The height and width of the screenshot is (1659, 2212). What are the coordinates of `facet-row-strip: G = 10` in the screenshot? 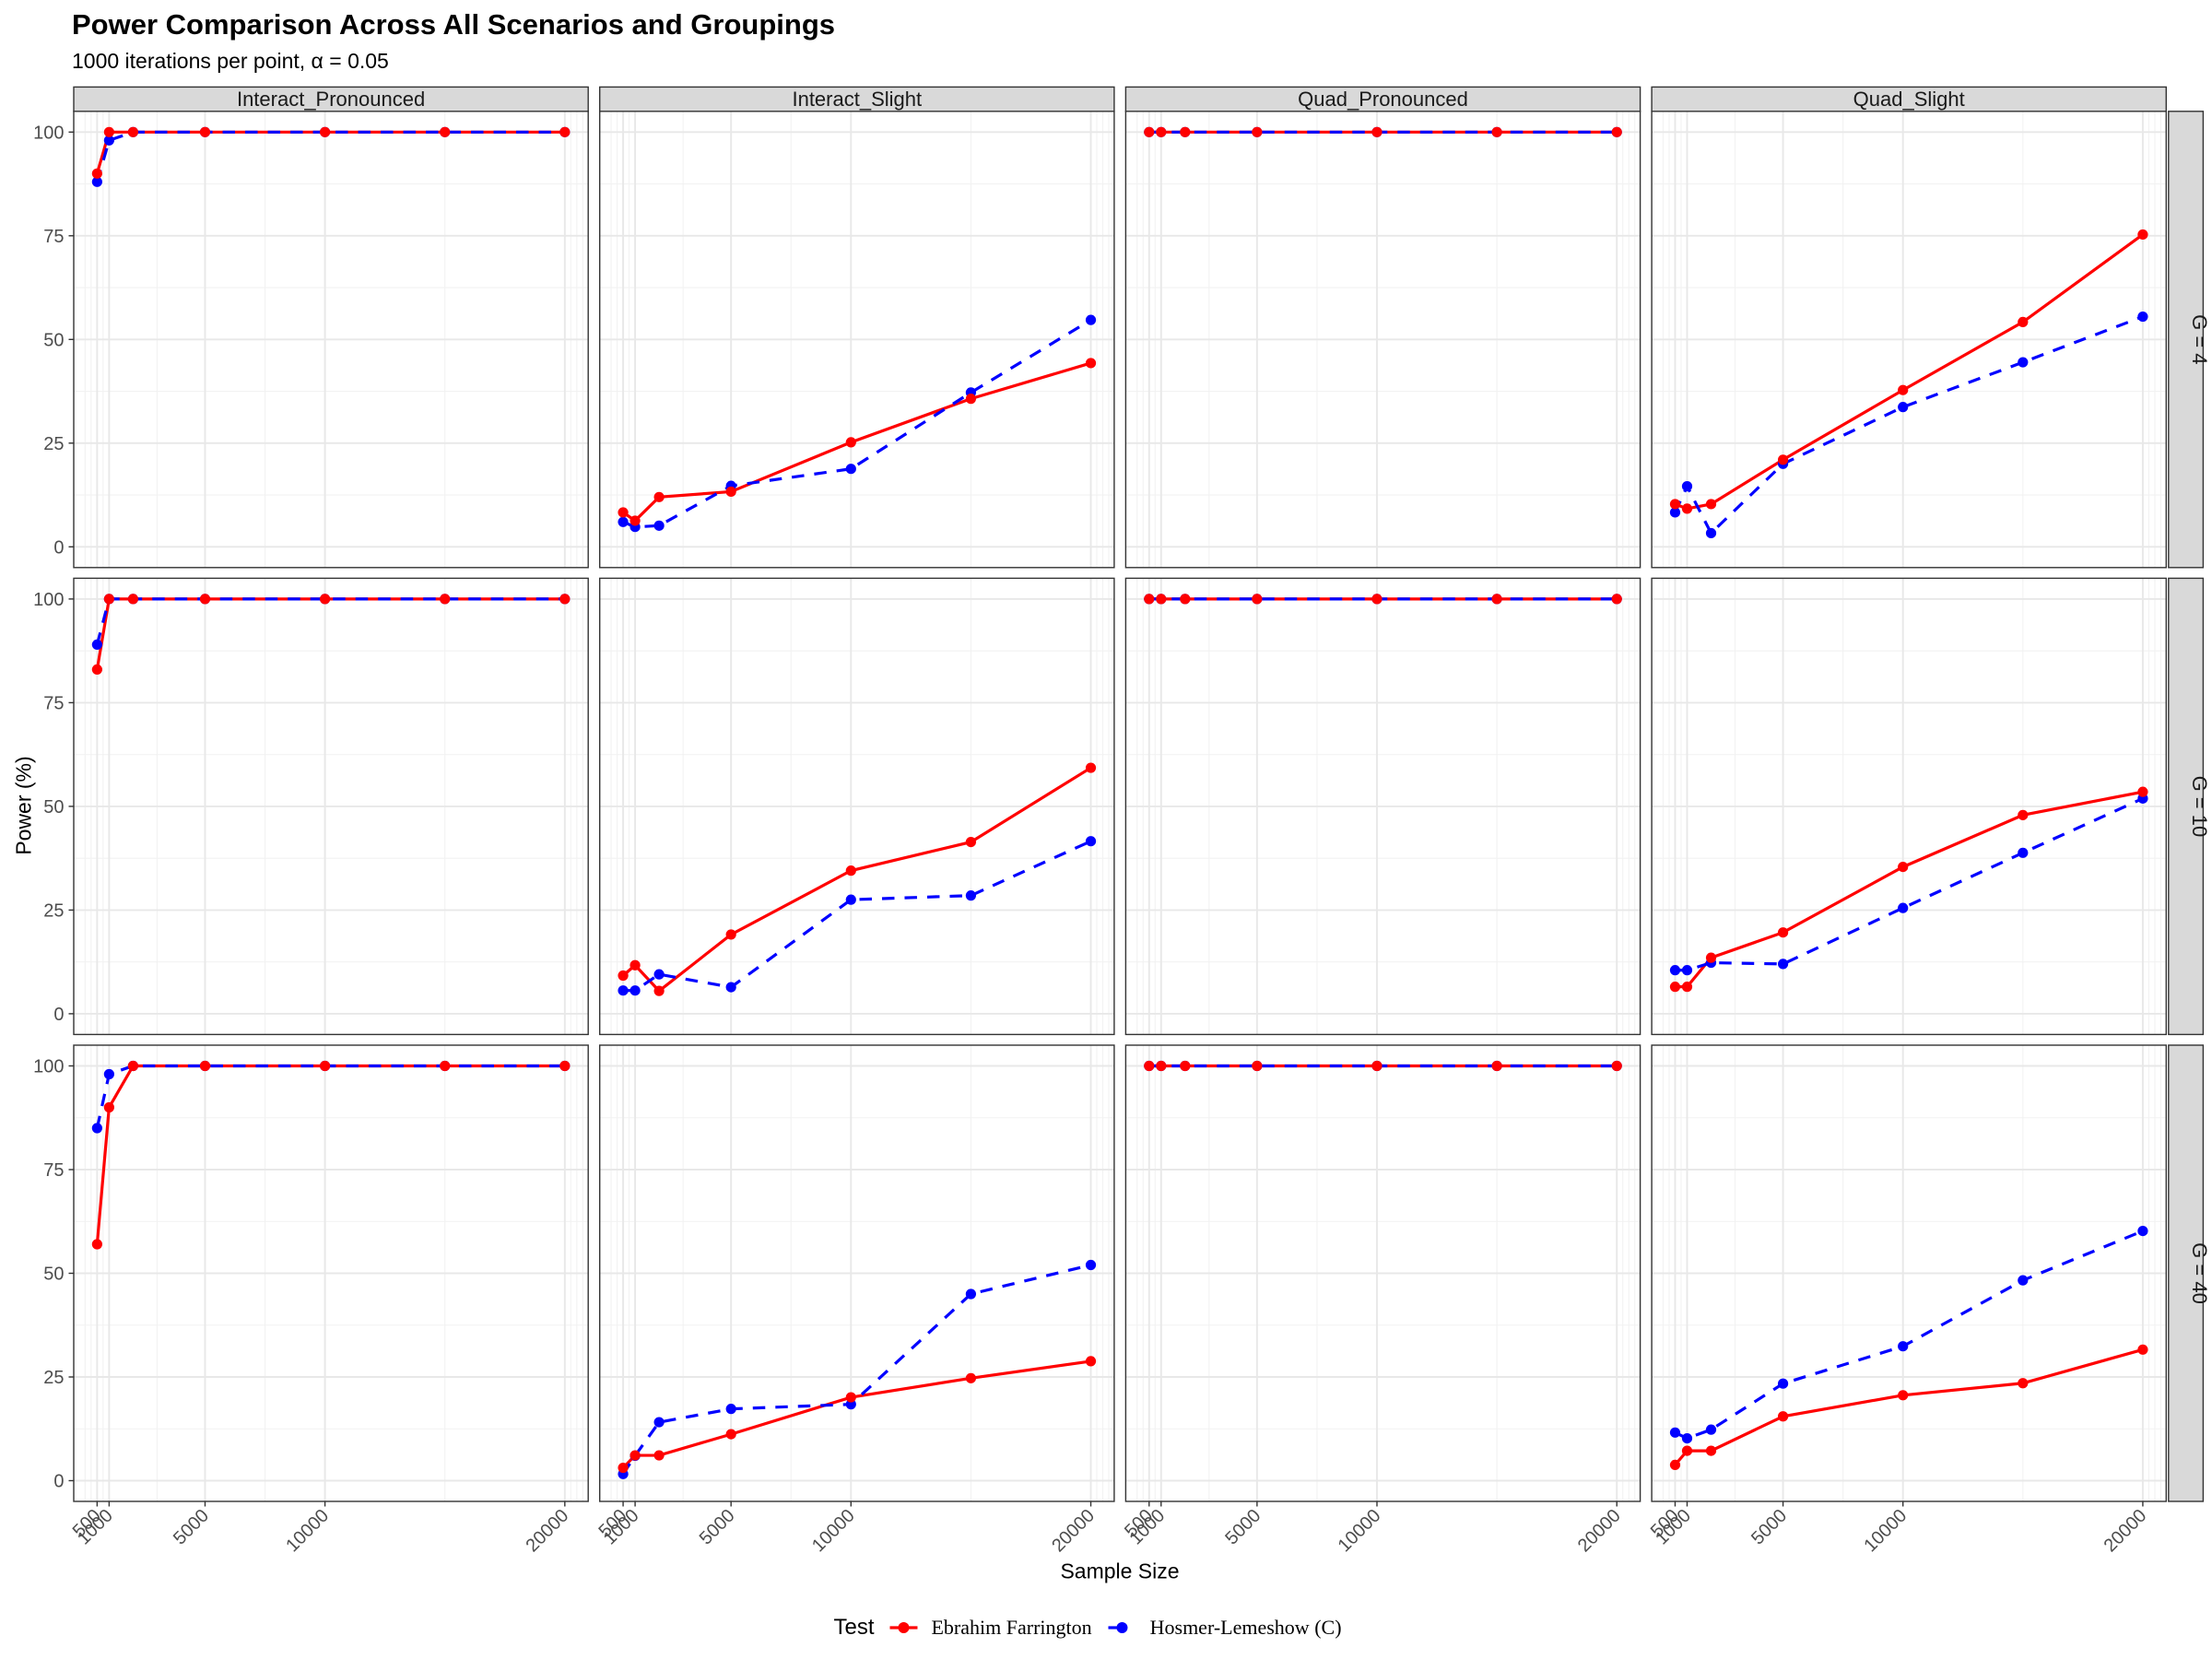 It's located at (2189, 806).